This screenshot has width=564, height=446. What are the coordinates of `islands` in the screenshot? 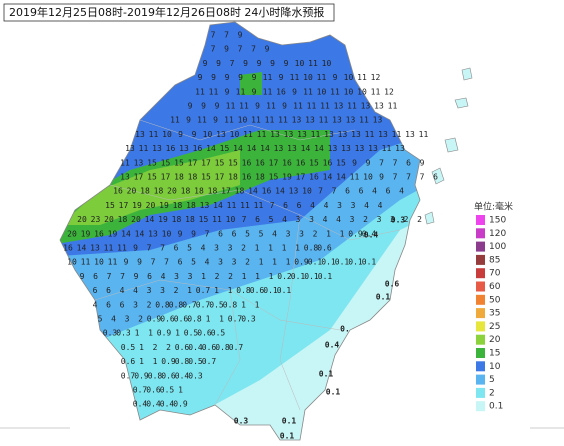 It's located at (448, 146).